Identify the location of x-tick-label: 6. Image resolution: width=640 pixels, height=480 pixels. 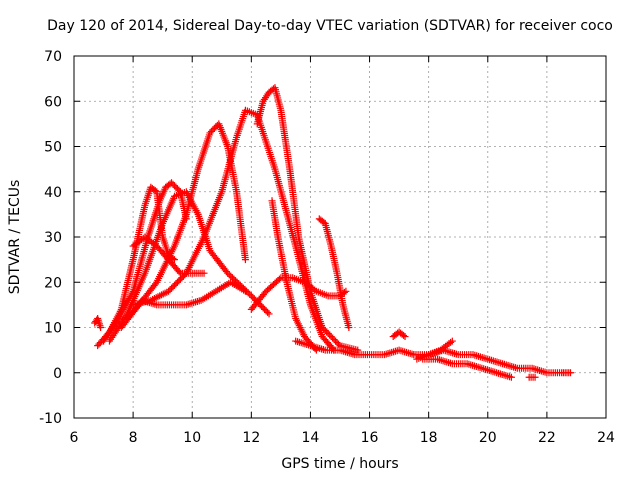
(74, 438).